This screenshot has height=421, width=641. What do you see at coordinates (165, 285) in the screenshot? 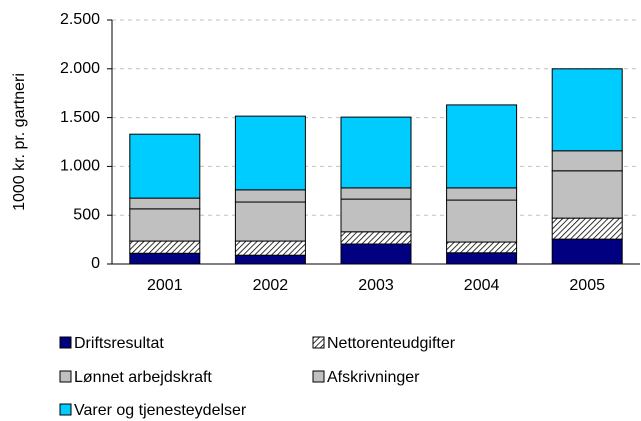
I see `x-tick-label: 2001` at bounding box center [165, 285].